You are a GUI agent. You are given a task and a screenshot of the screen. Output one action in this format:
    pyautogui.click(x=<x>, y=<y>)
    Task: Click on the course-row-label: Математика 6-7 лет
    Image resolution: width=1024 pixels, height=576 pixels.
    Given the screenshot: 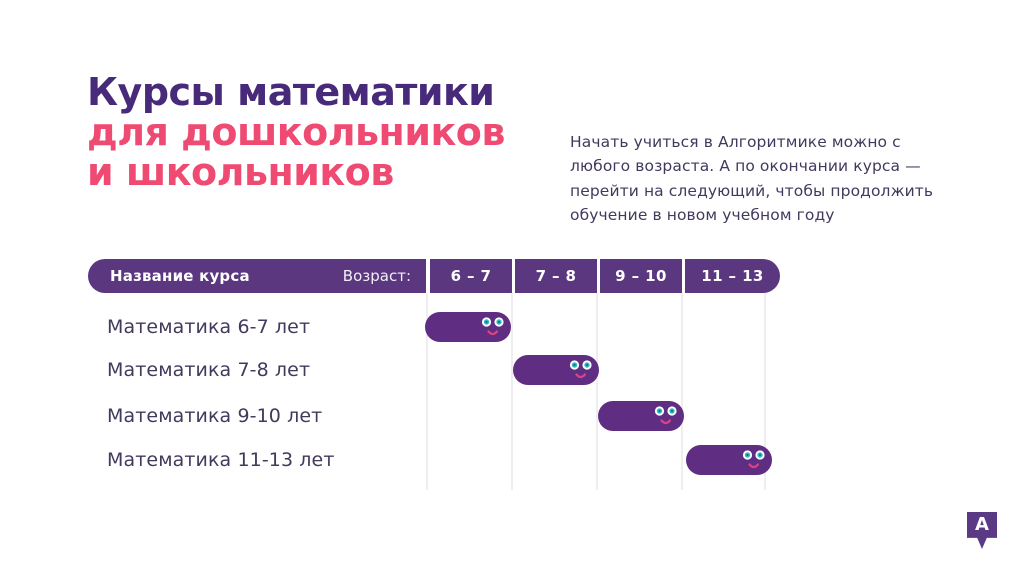 What is the action you would take?
    pyautogui.click(x=209, y=327)
    